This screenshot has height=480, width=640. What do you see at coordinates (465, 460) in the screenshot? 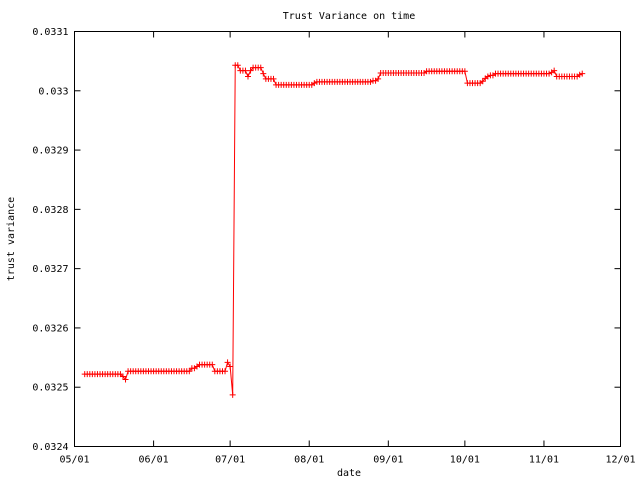
I see `x-tick-label: 10/01` at bounding box center [465, 460].